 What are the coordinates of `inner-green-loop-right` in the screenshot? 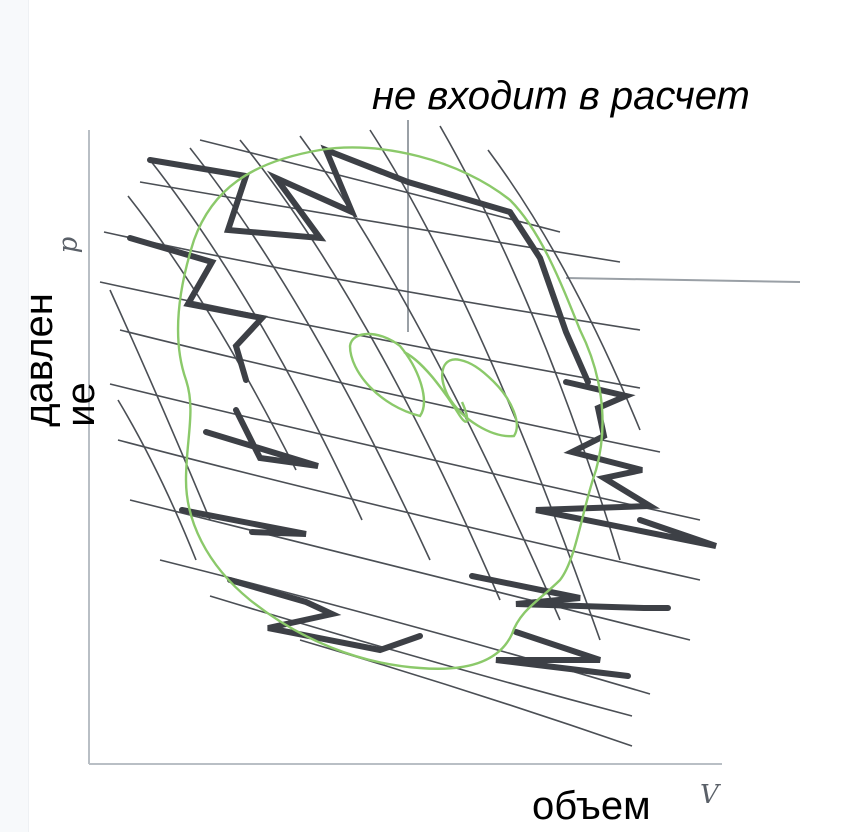 It's located at (479, 398).